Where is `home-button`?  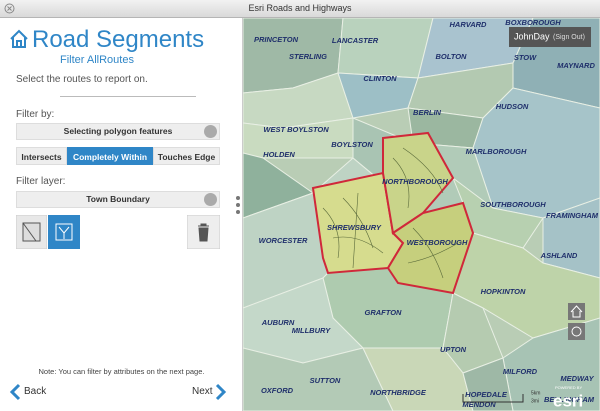
home-button is located at coordinates (576, 311).